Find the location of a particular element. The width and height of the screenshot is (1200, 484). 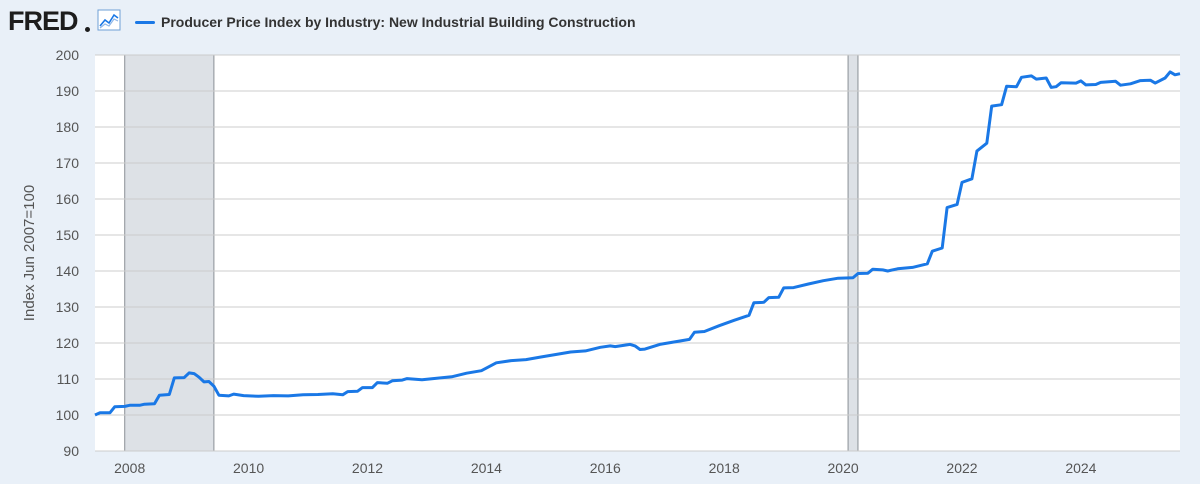

y-tick-label: 190 is located at coordinates (68, 91).